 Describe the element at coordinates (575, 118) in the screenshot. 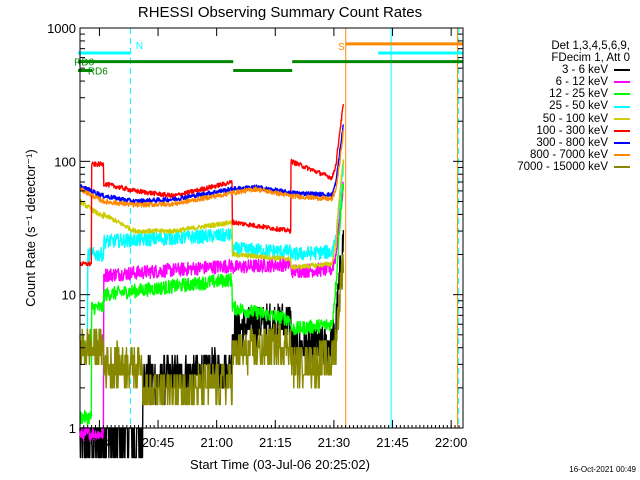

I see `legend-label: 50 - 100 keV` at that location.